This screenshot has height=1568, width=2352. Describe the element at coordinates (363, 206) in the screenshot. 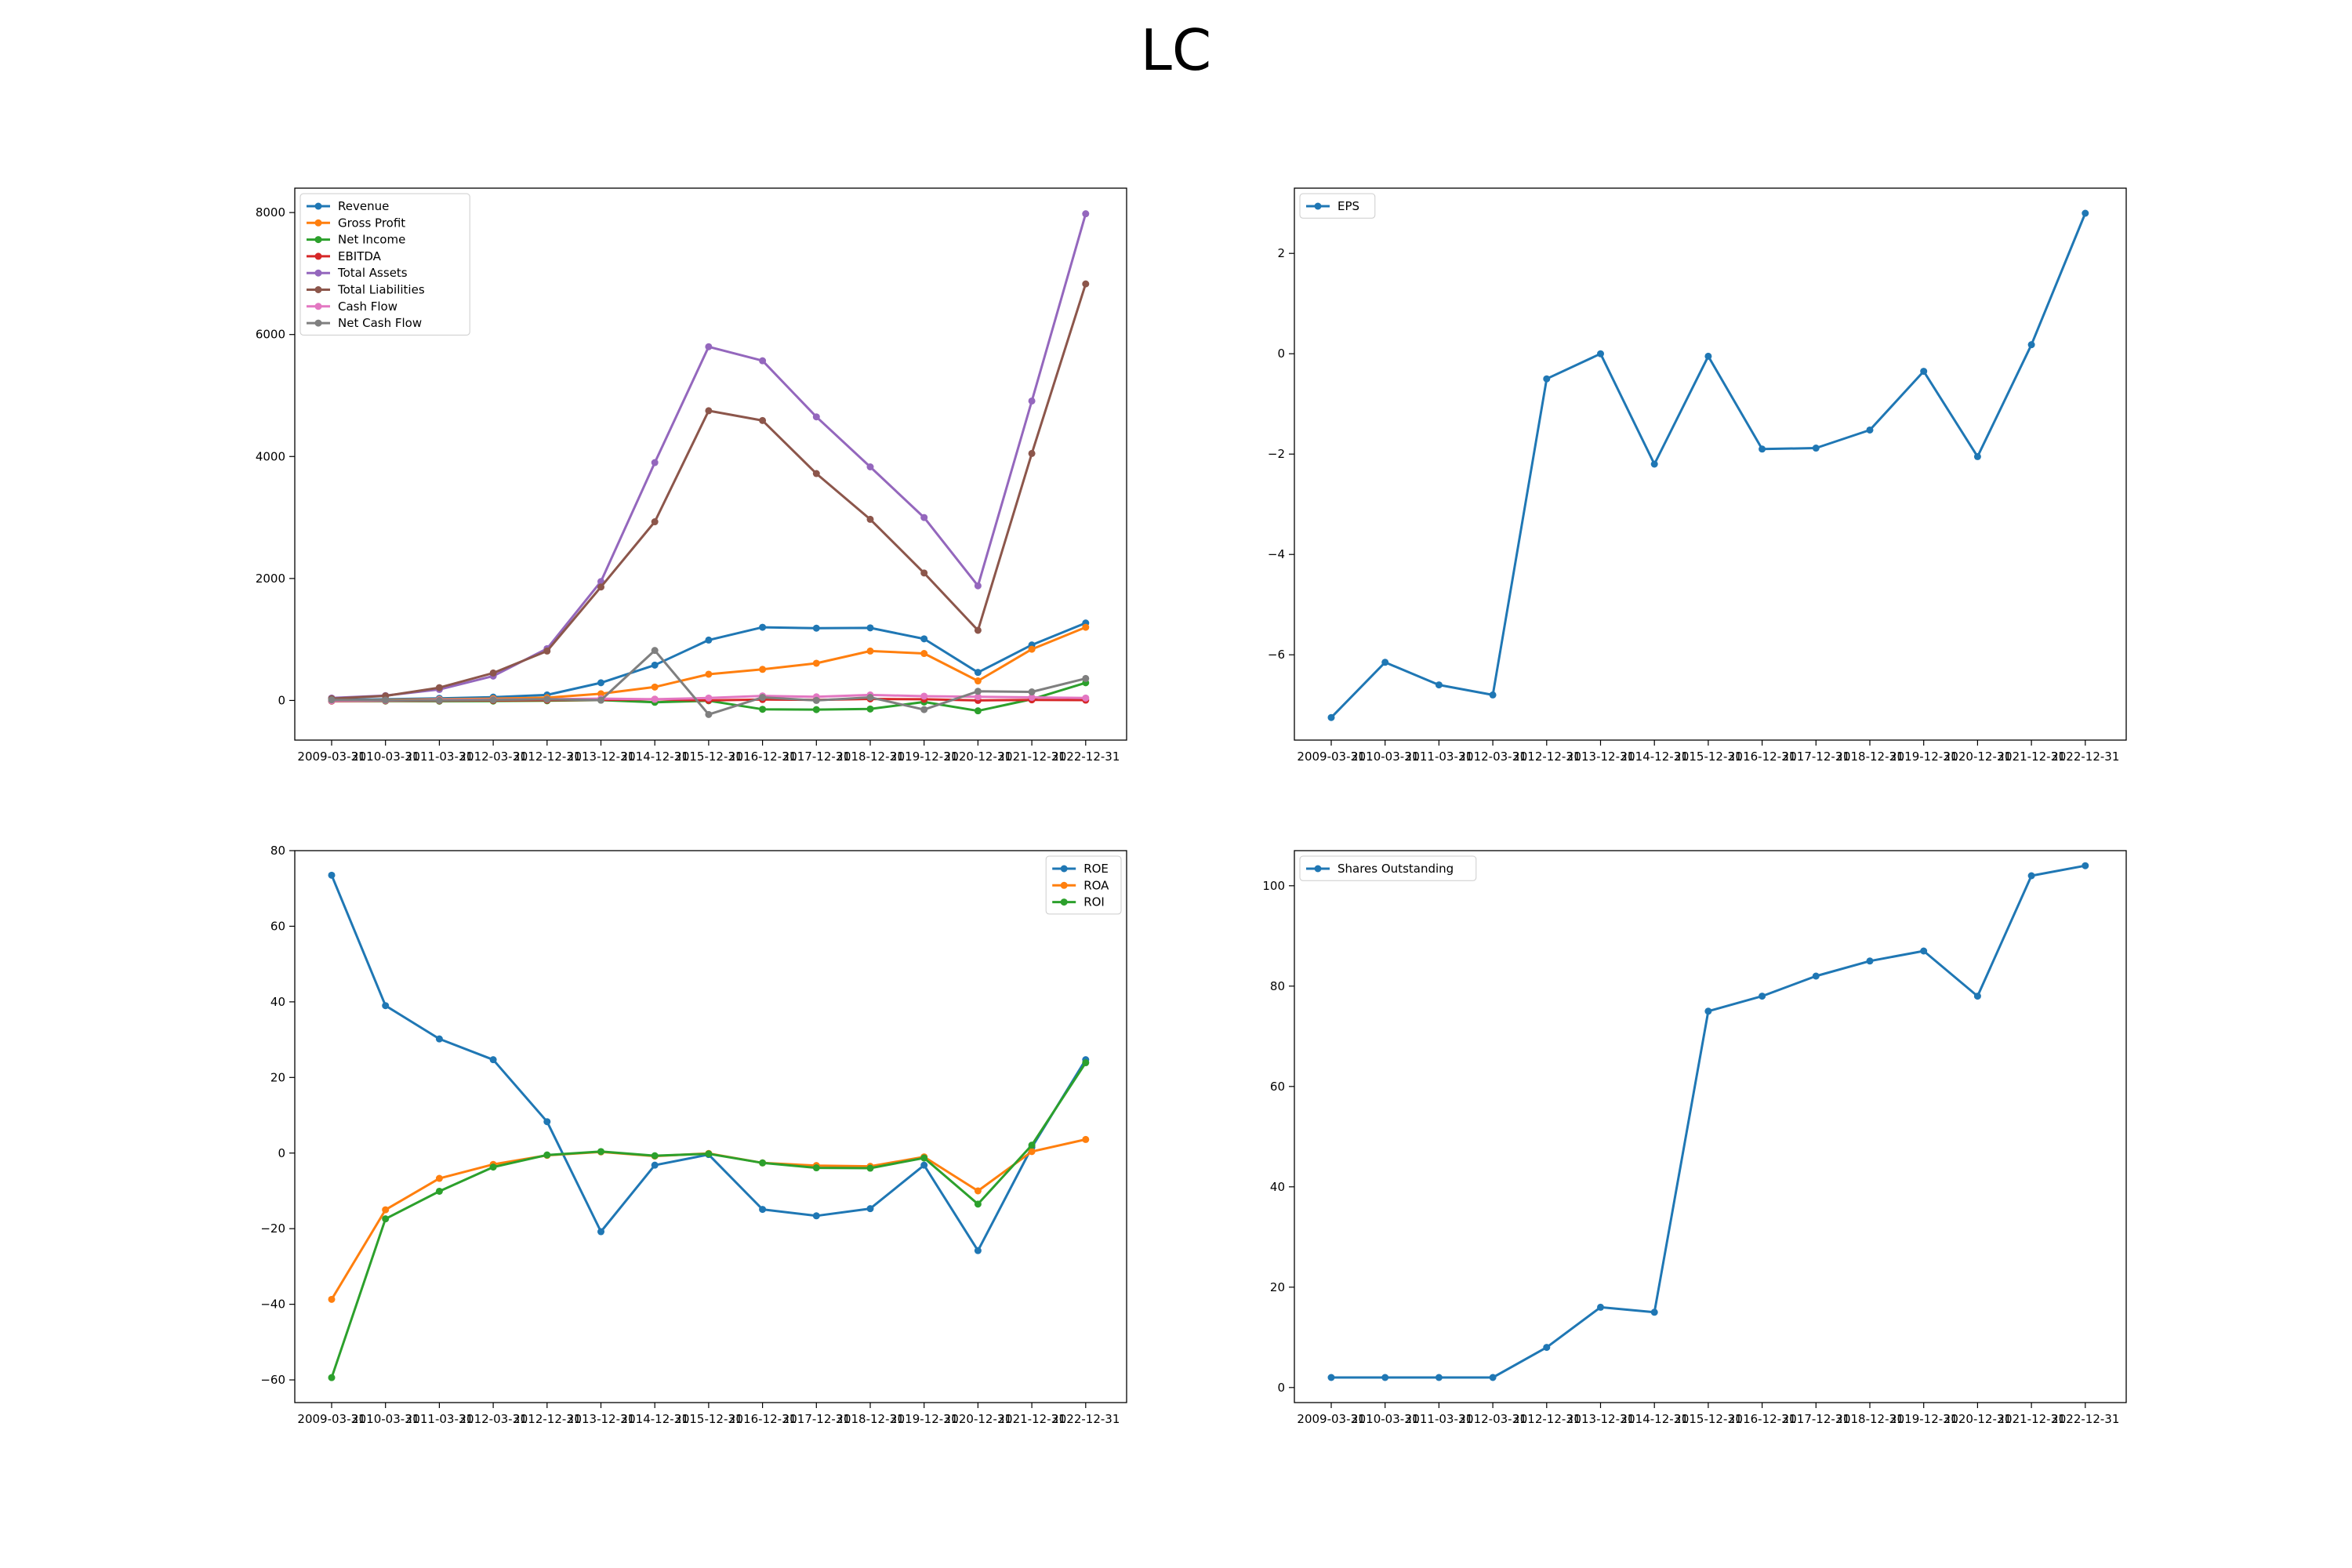

I see `legend-label-revenue: Revenue` at that location.